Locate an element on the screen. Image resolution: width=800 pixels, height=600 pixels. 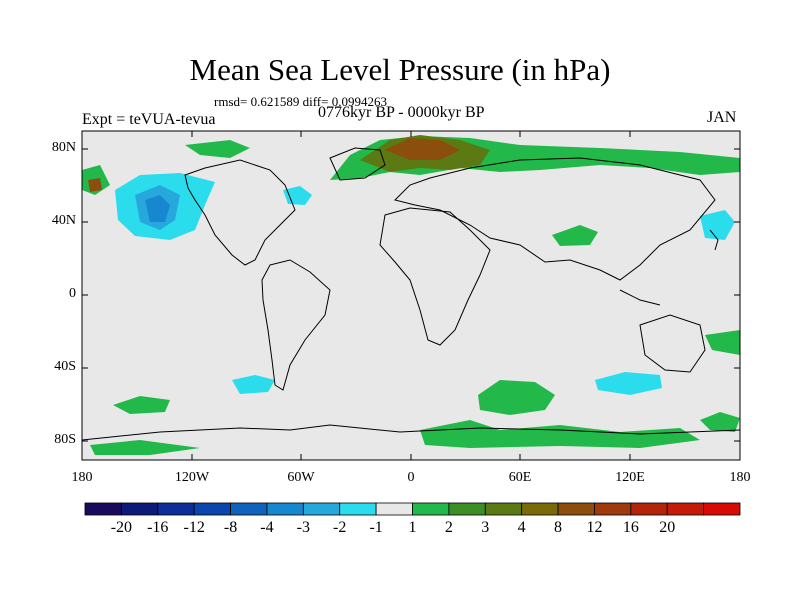
lat-label-40n: 40N is located at coordinates (63, 220).